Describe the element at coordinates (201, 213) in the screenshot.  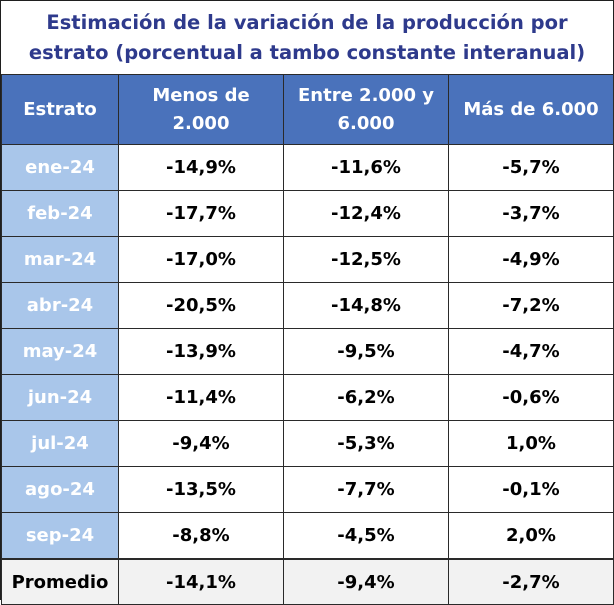
I see `value-cell: -17,7%` at that location.